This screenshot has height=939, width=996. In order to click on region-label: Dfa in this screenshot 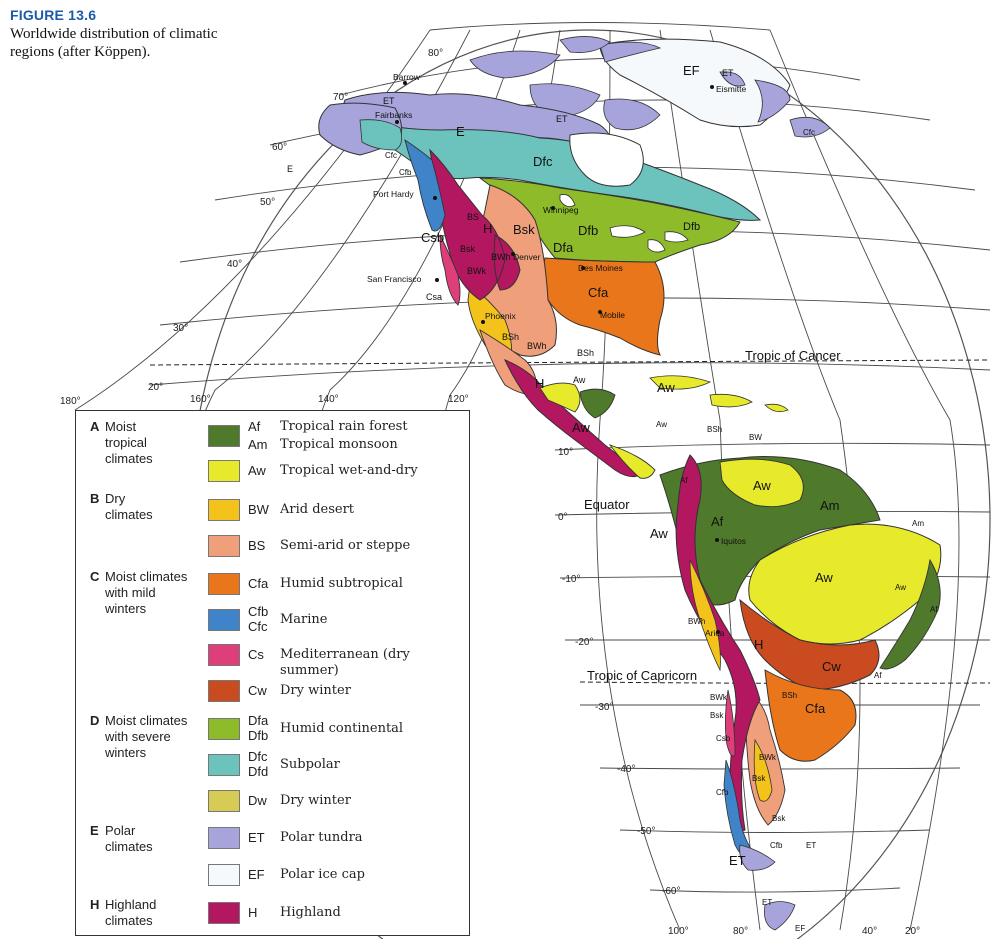, I will do `click(563, 247)`.